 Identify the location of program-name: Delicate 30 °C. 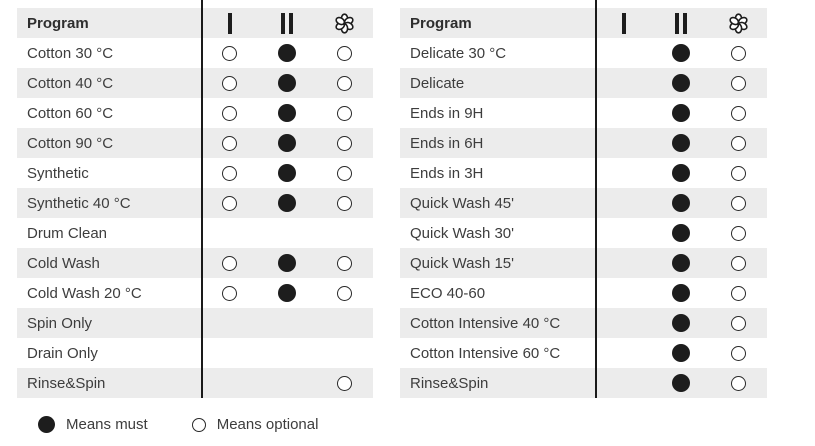
(458, 53).